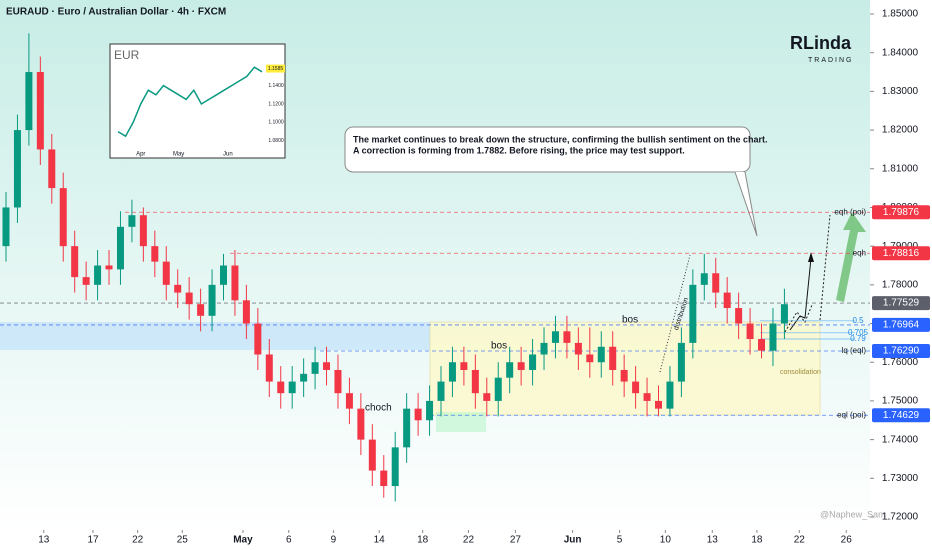 Image resolution: width=932 pixels, height=550 pixels. Describe the element at coordinates (800, 372) in the screenshot. I see `zone-label: consolidation` at that location.